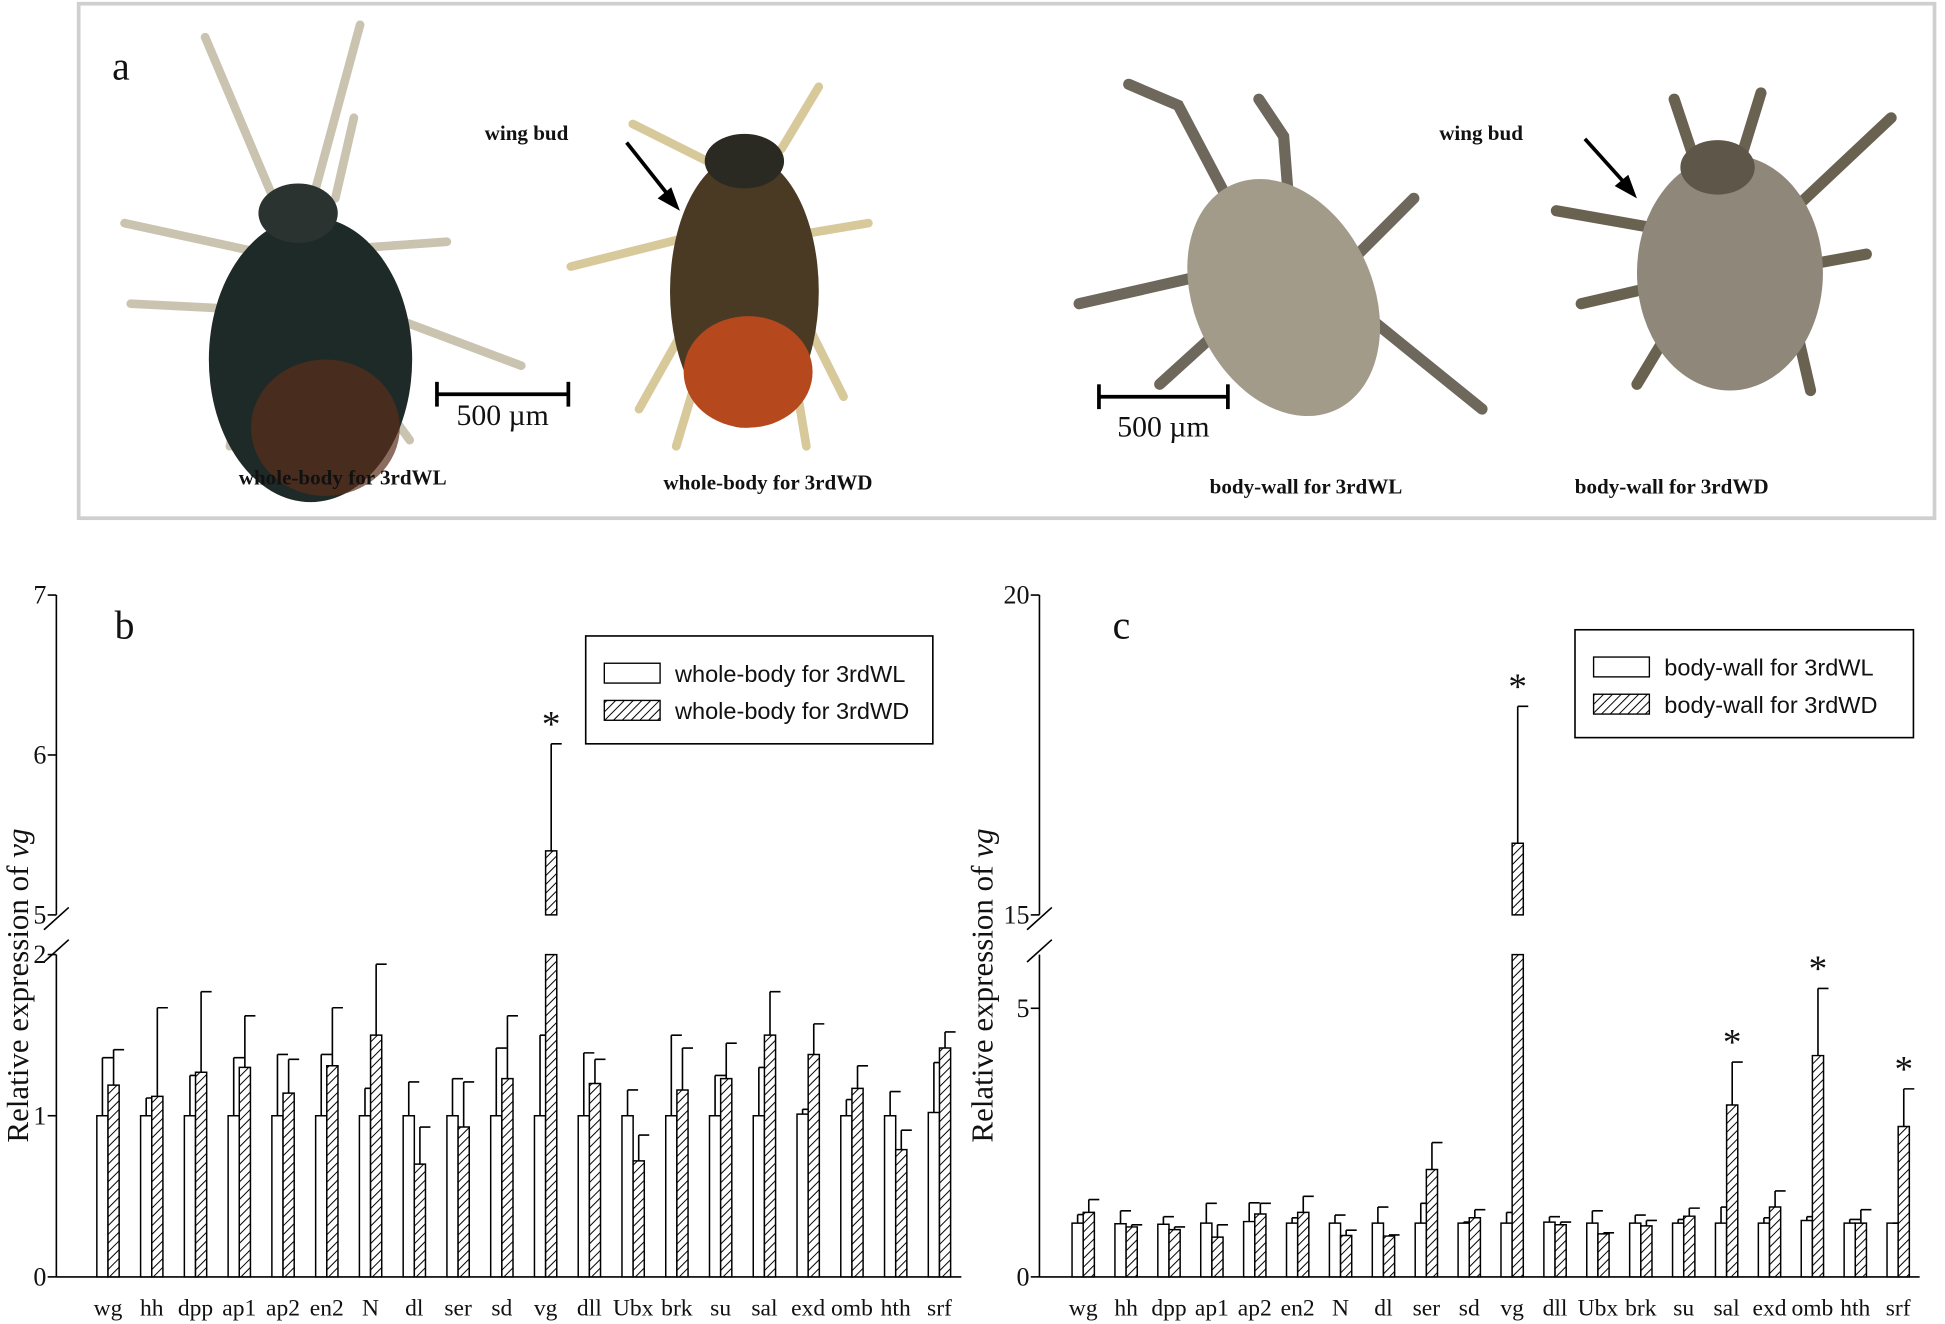 This screenshot has height=1324, width=1945. Describe the element at coordinates (896, 1308) in the screenshot. I see `x-tick-label: hth` at that location.